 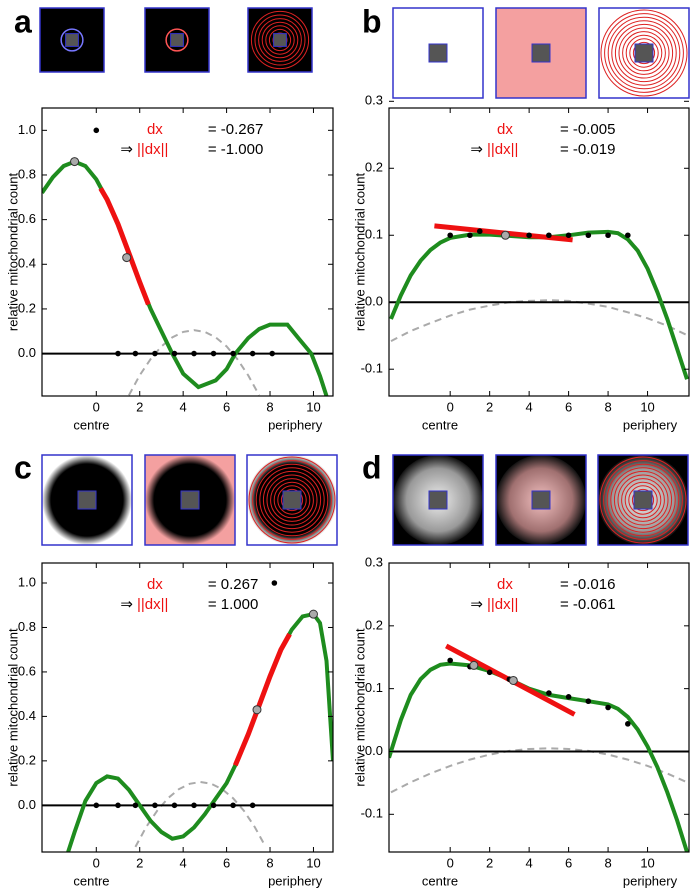 What do you see at coordinates (502, 149) in the screenshot?
I see `annotation-label: ||dx||` at bounding box center [502, 149].